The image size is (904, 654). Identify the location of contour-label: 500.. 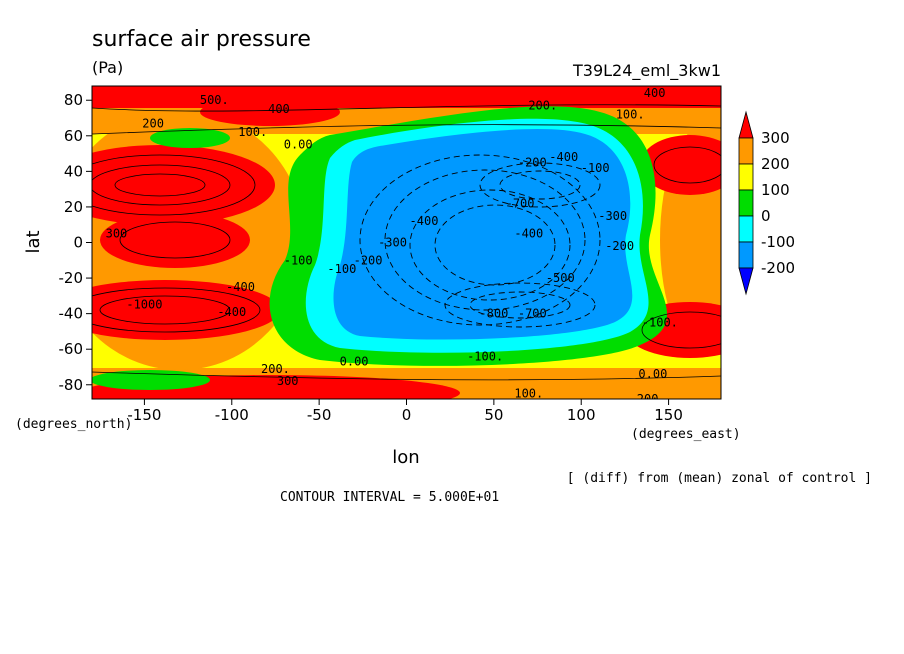
(214, 100).